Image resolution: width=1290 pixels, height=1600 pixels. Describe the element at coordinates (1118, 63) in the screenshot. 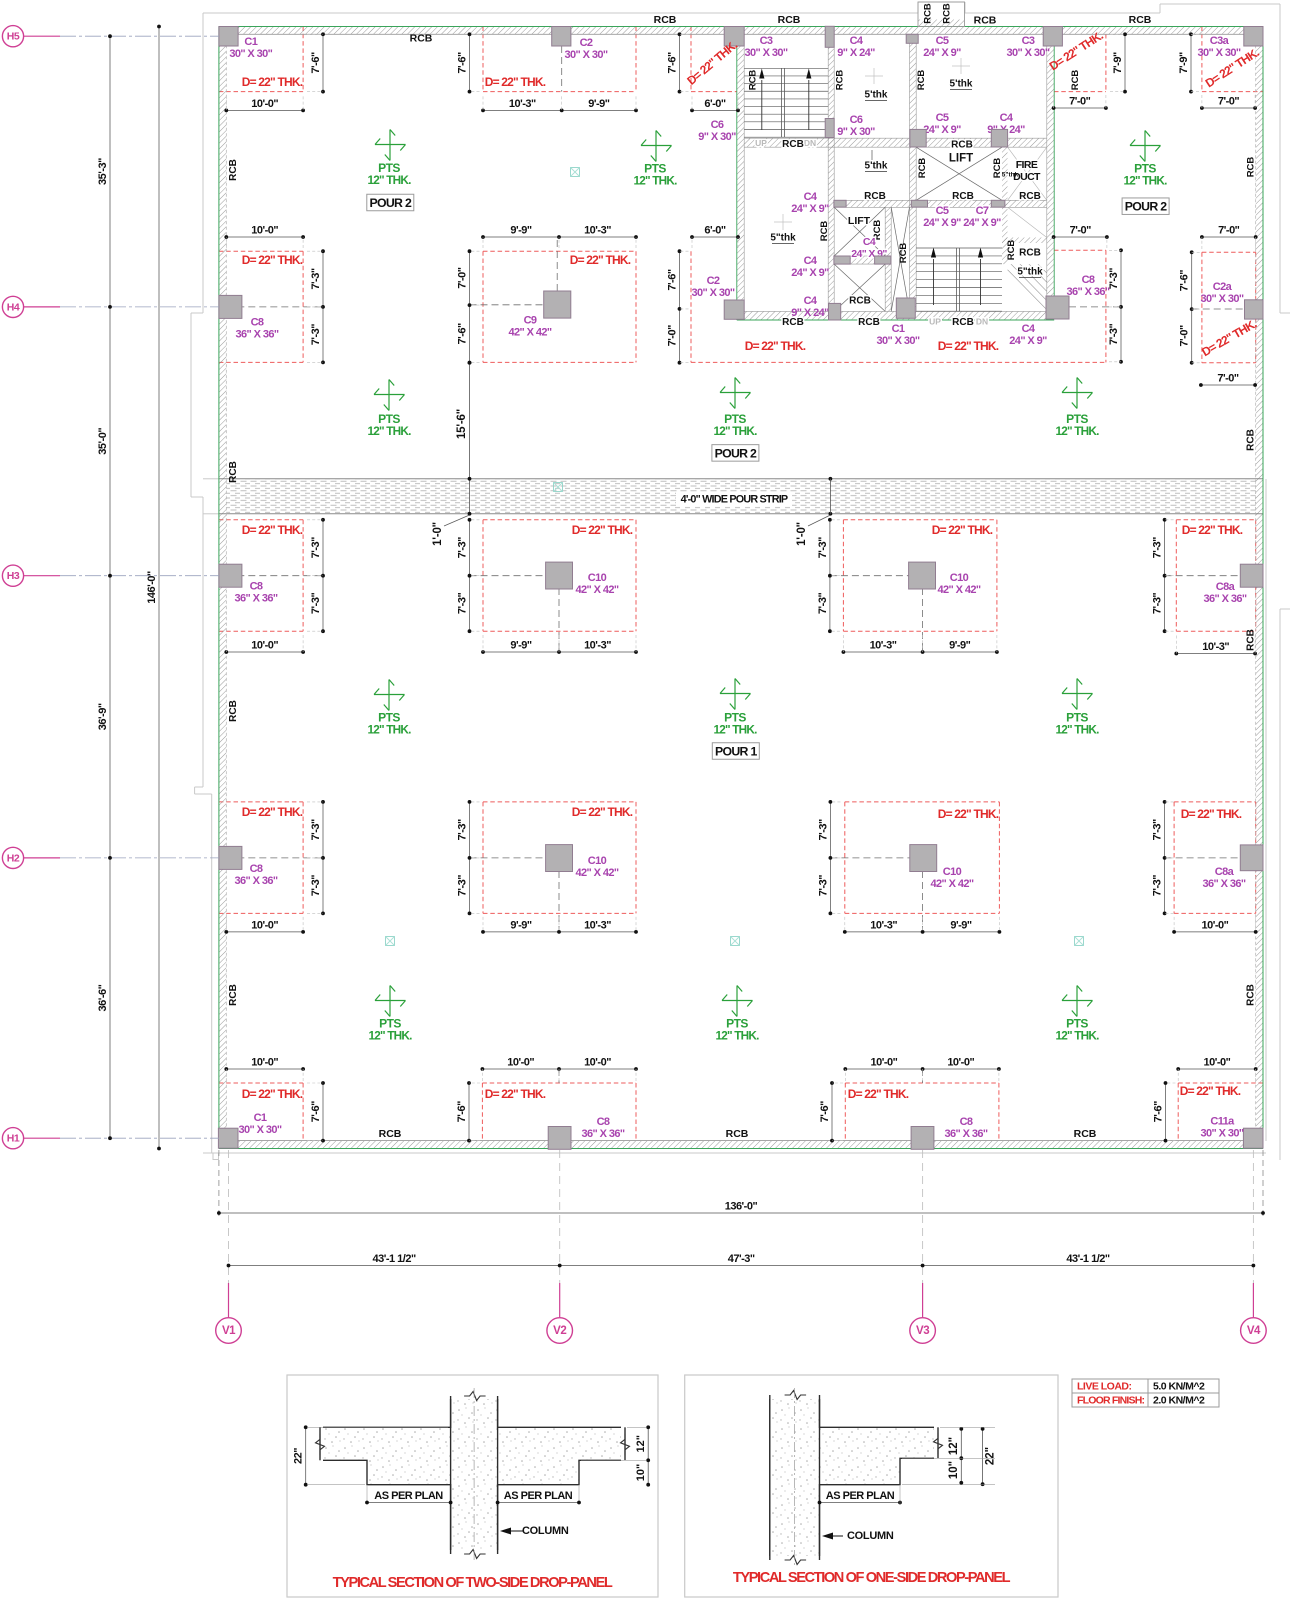

I see `svg-text: 7'-9"` at that location.